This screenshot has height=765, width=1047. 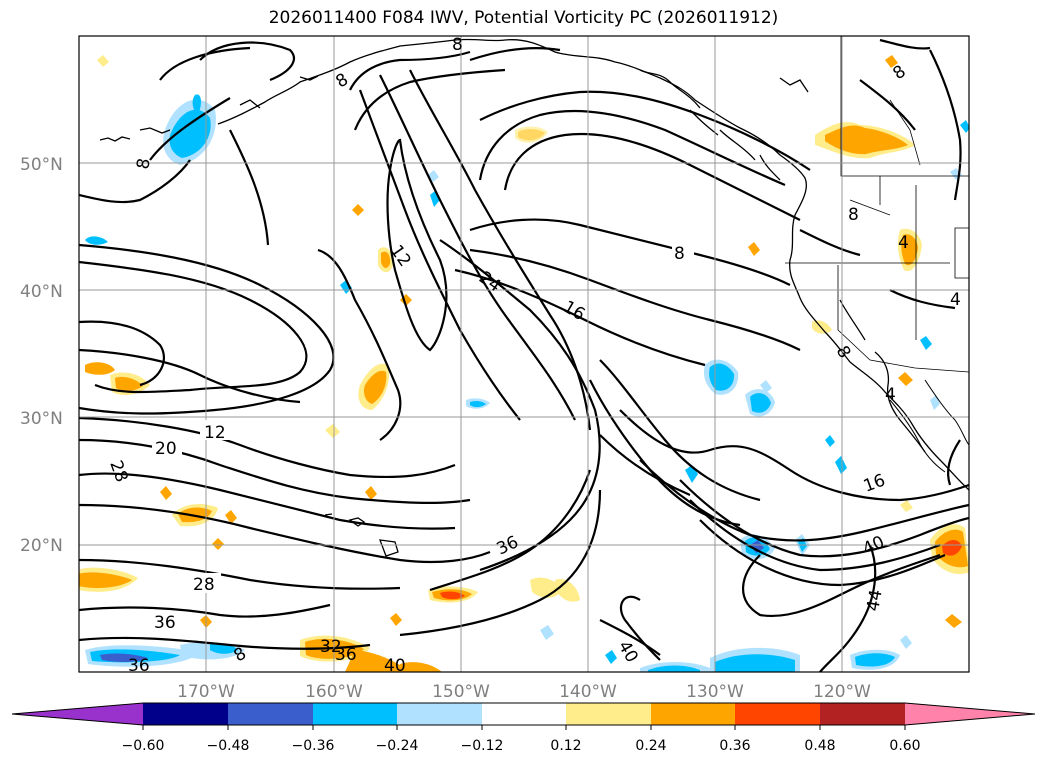 I want to click on lon-label: 170°W, so click(x=206, y=692).